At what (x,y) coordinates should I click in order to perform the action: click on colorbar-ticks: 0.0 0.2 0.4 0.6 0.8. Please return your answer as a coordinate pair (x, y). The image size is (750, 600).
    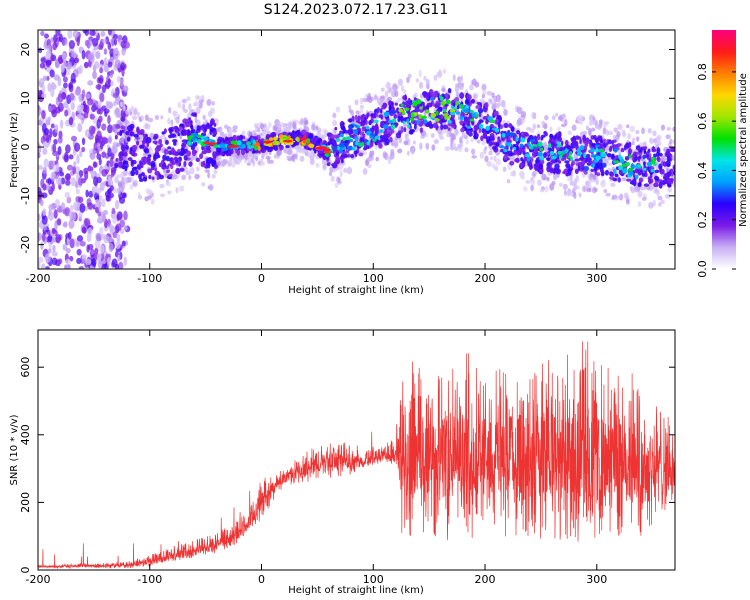
    Looking at the image, I should click on (716, 170).